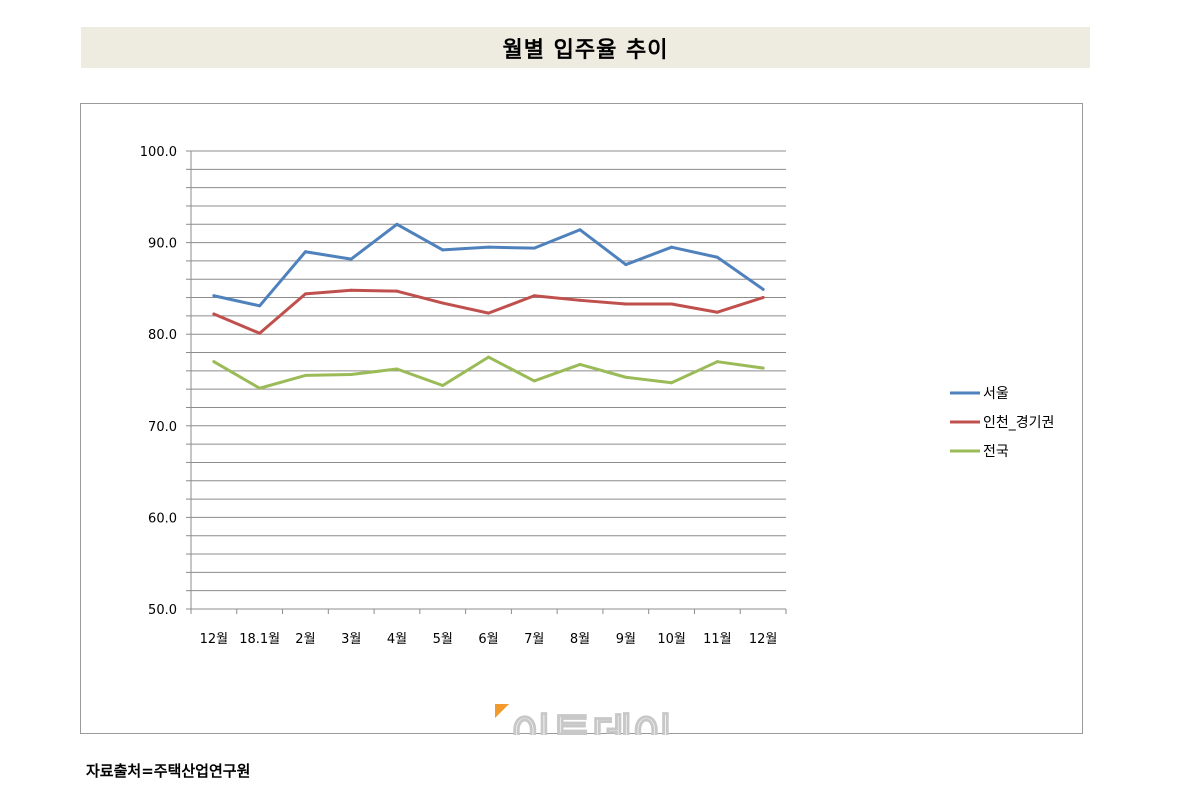  Describe the element at coordinates (351, 639) in the screenshot. I see `x-tick-label: 3월` at that location.